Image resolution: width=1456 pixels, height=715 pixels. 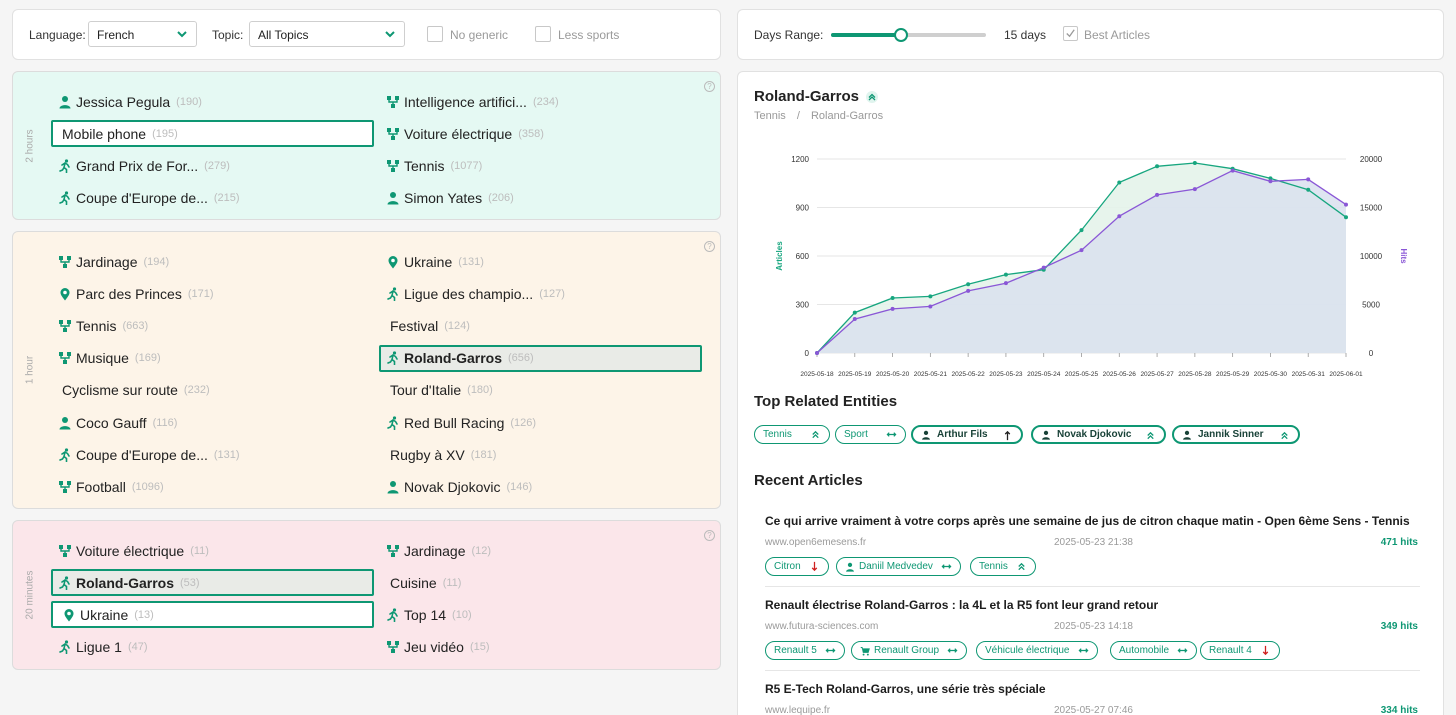 I want to click on trend-item: Ligue 1 (47), so click(x=212, y=647).